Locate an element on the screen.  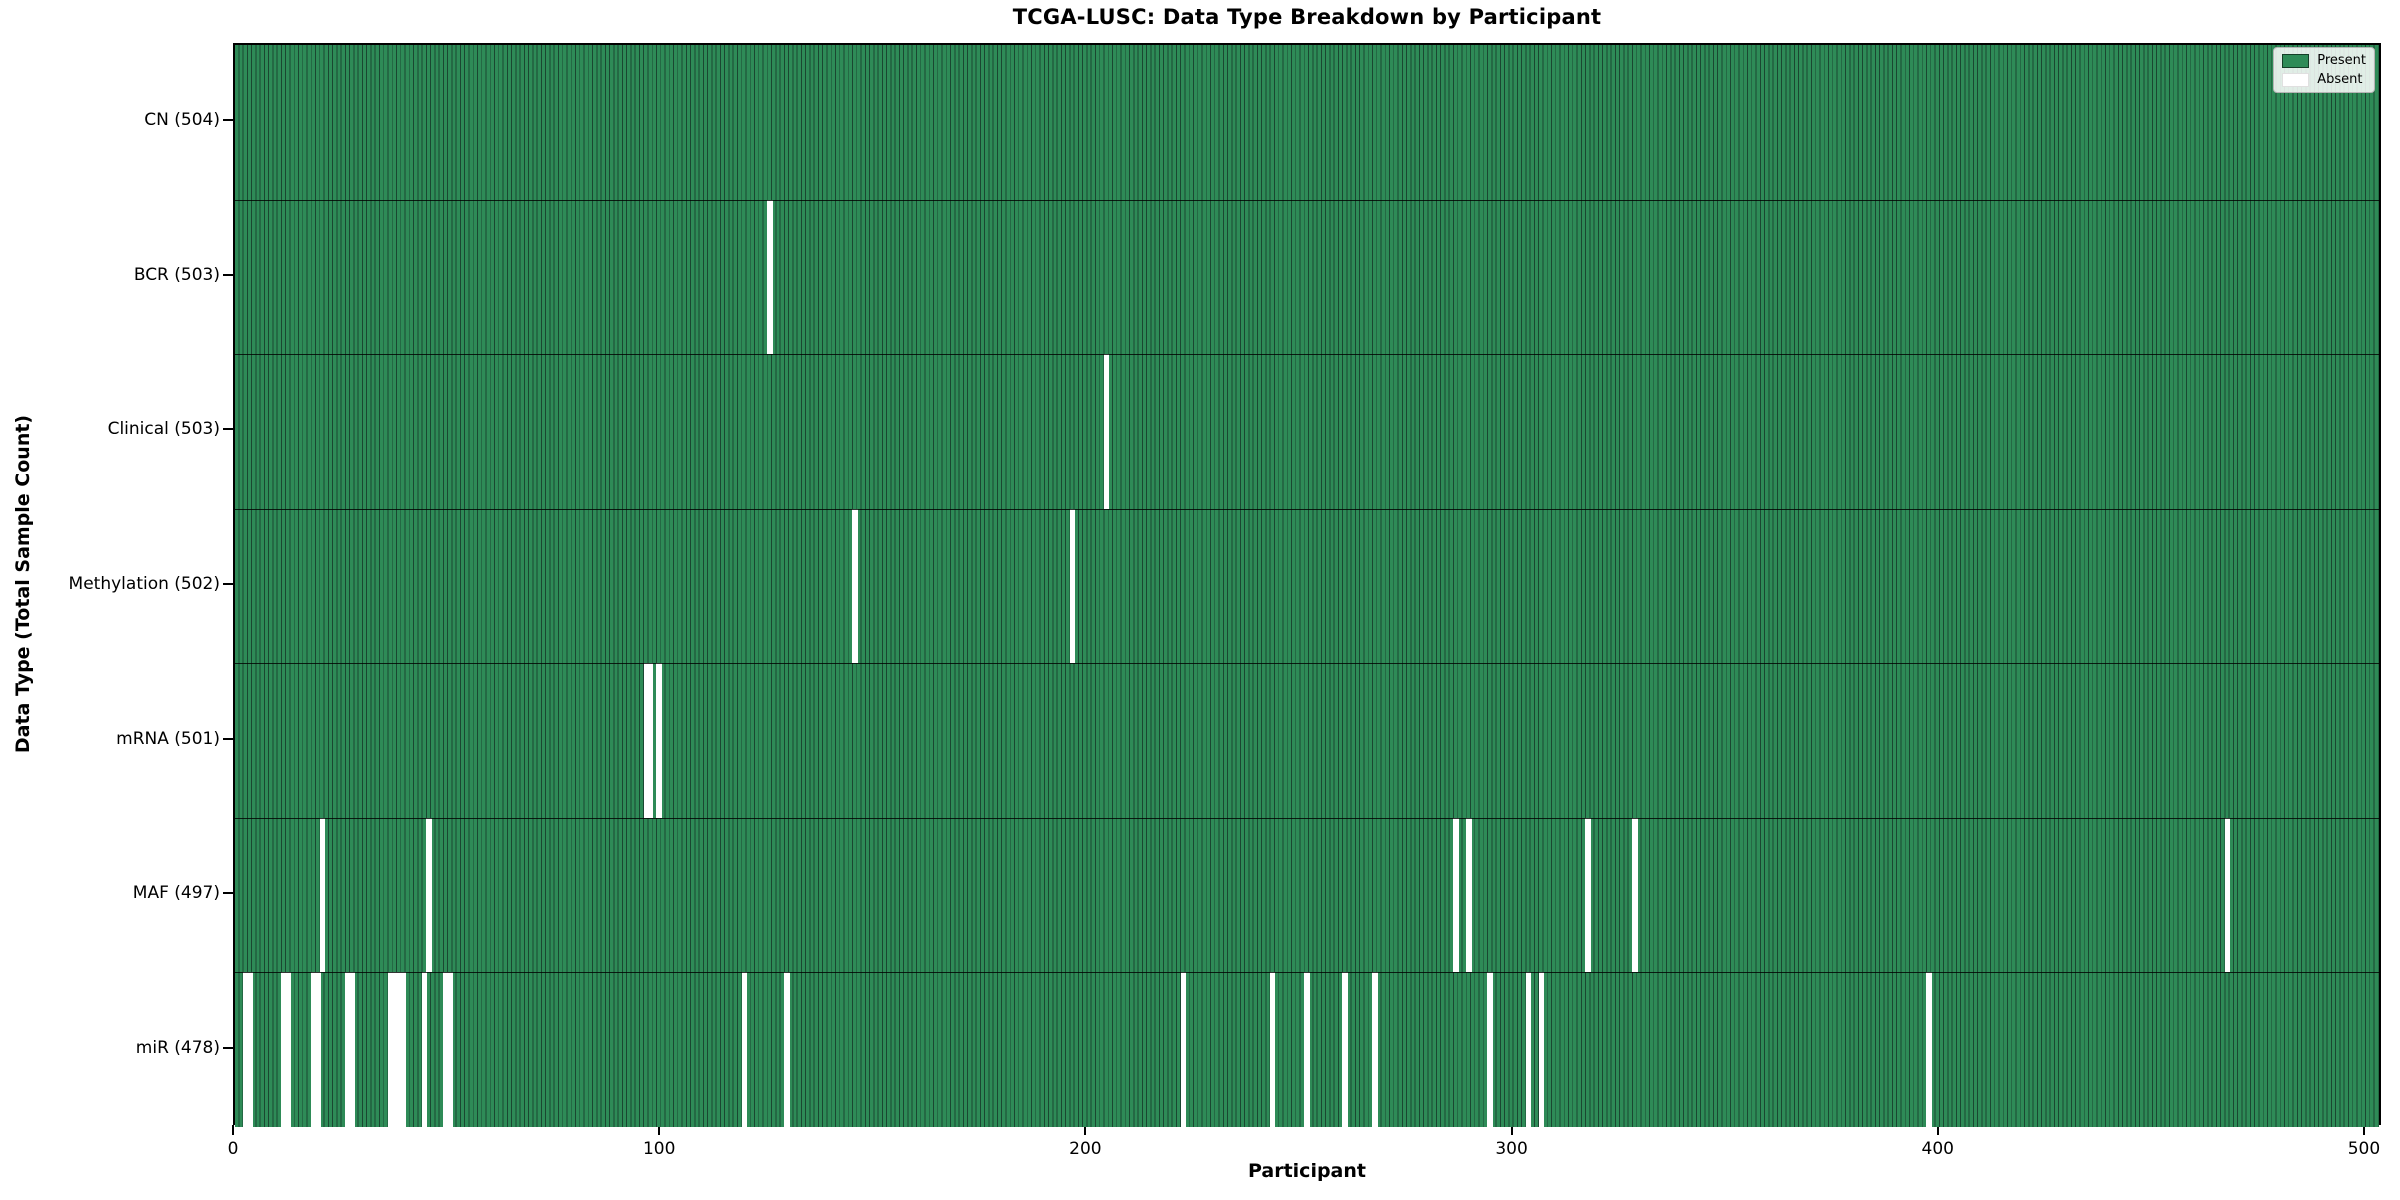
x-tick-label: 300 is located at coordinates (1511, 1149).